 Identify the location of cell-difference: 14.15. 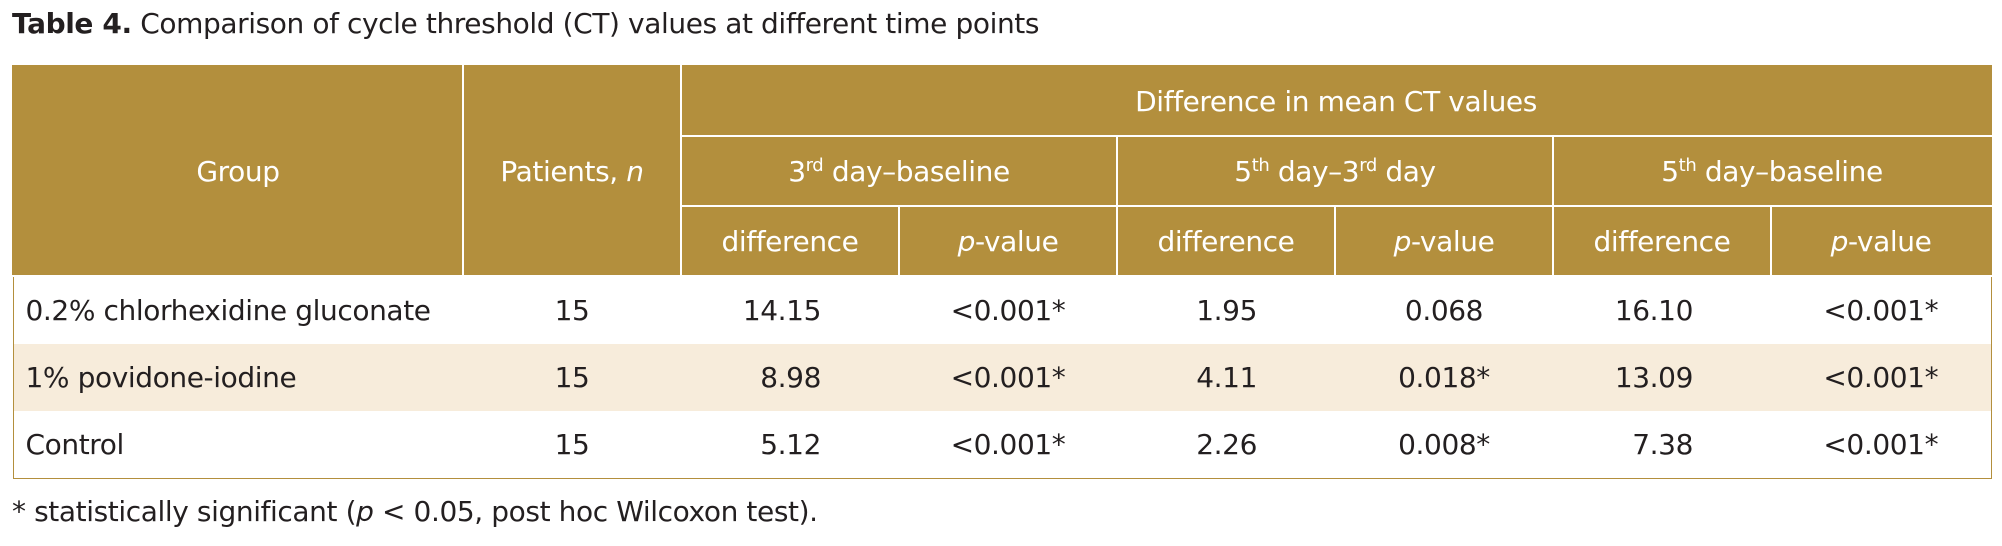
(782, 310).